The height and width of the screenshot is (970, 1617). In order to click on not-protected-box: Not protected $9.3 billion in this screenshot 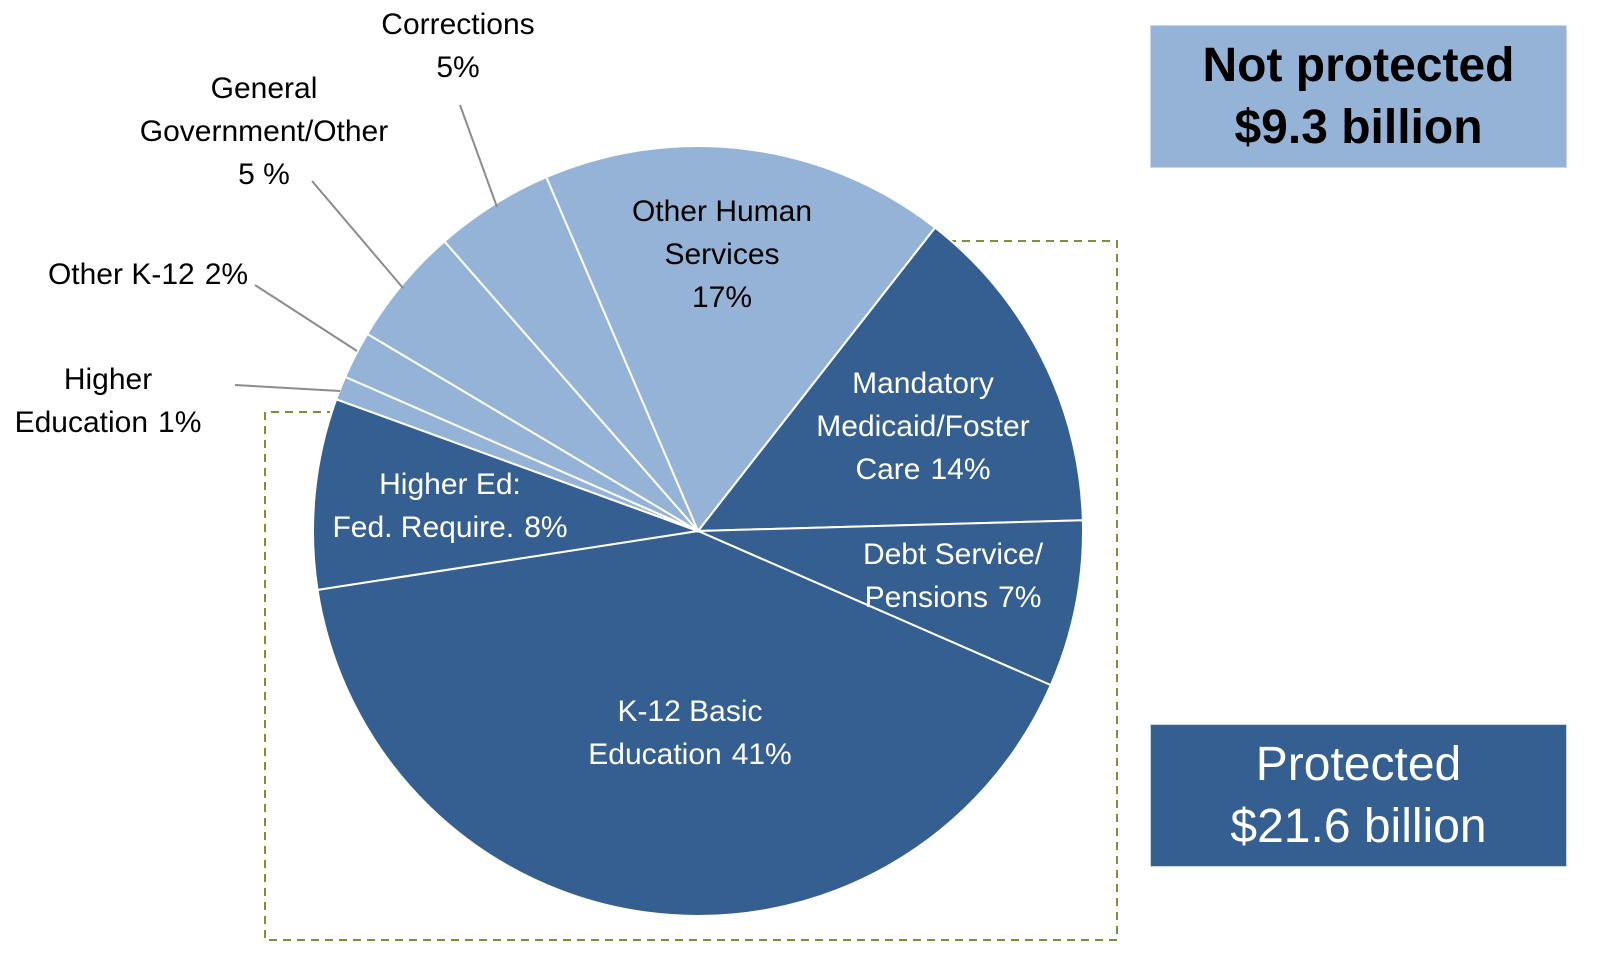, I will do `click(1358, 96)`.